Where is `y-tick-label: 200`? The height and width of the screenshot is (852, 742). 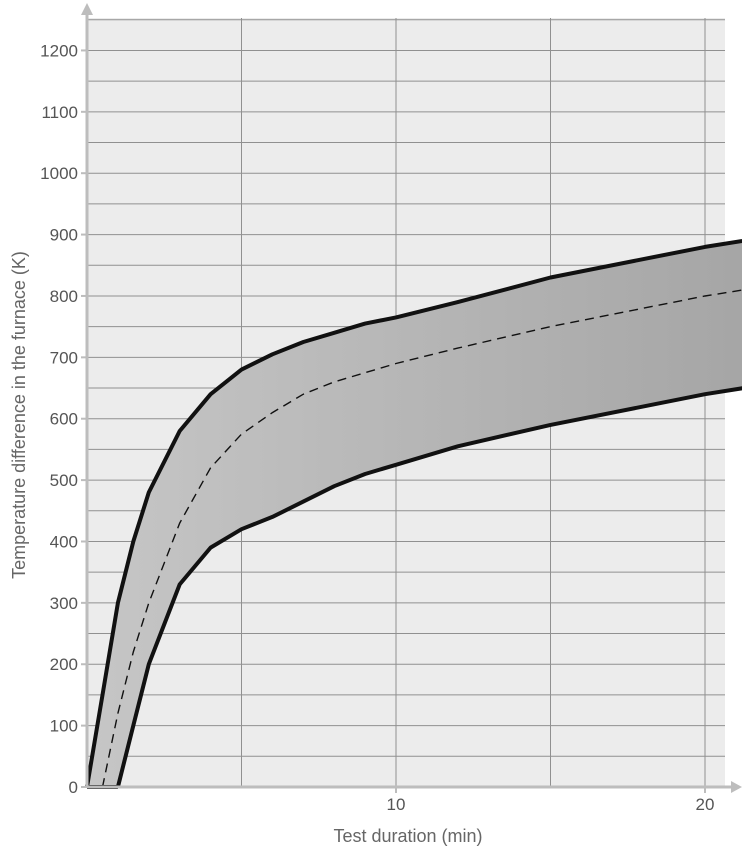 y-tick-label: 200 is located at coordinates (64, 664).